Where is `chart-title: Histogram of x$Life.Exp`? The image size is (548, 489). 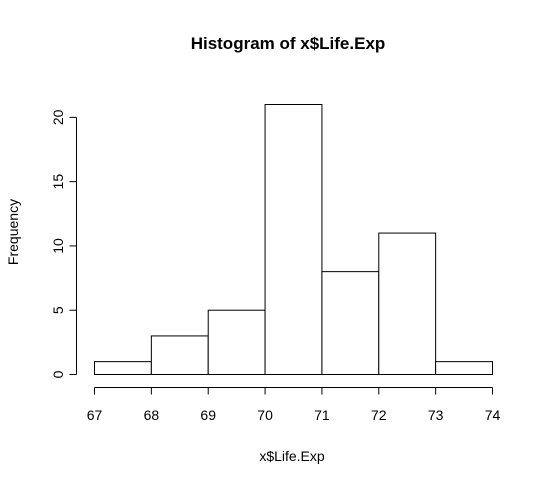 chart-title: Histogram of x$Life.Exp is located at coordinates (288, 43).